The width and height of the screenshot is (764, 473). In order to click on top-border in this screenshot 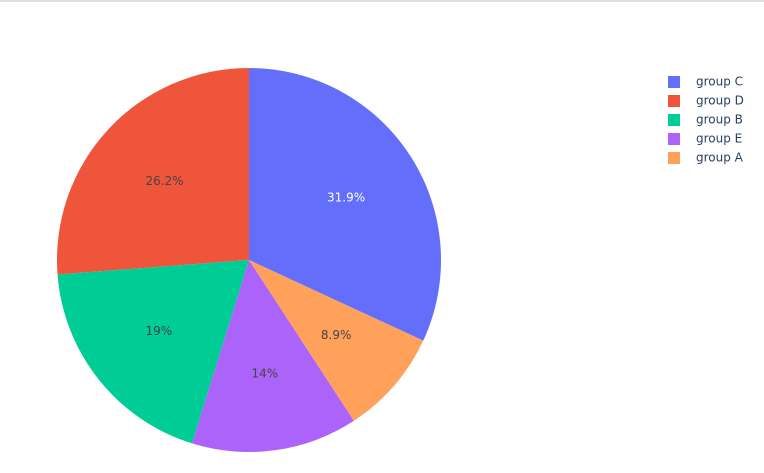, I will do `click(382, 1)`.